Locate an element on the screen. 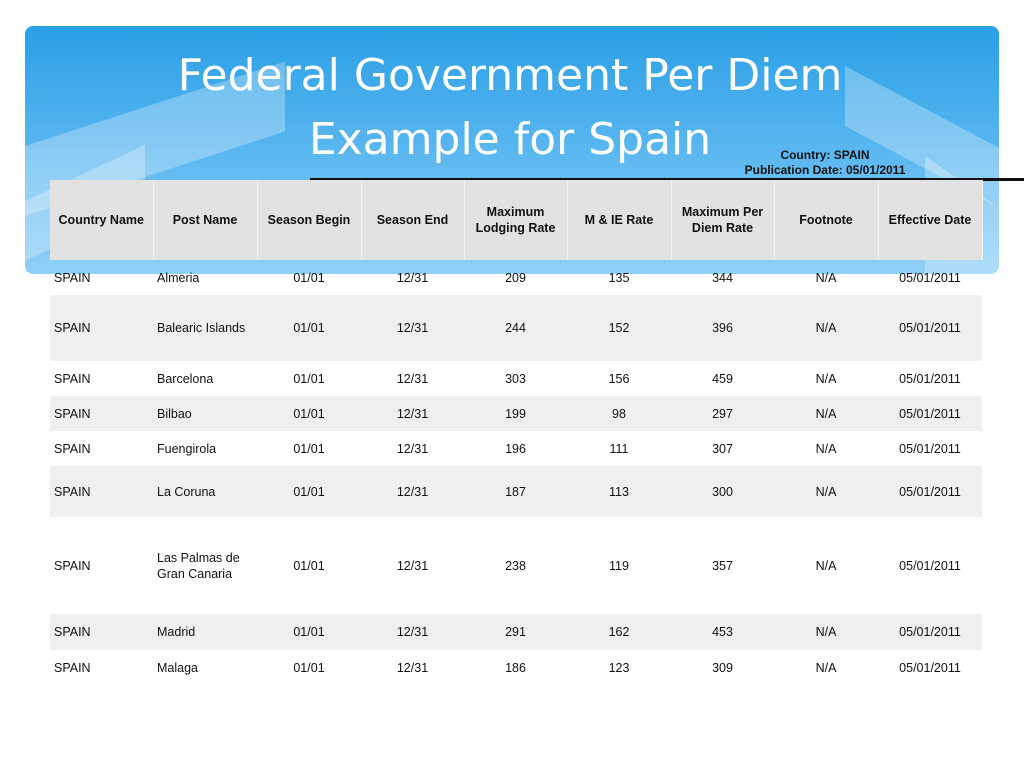 This screenshot has width=1024, height=768. cell-post-name: Almeria is located at coordinates (178, 277).